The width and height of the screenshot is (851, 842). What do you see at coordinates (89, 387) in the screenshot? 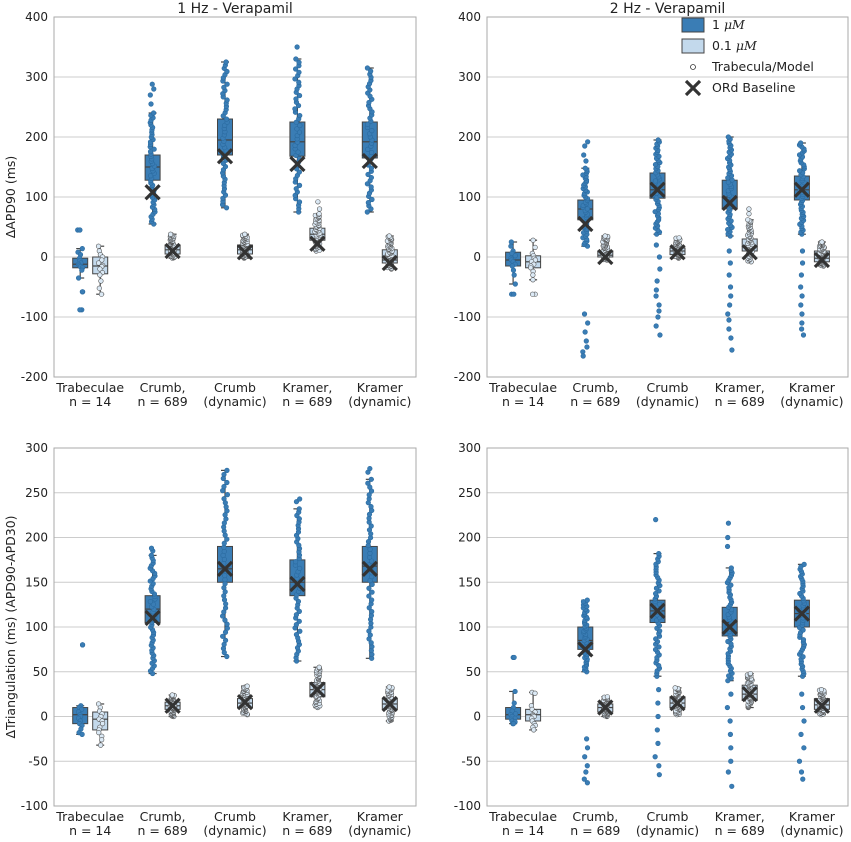
I see `category-label: Trabeculae` at bounding box center [89, 387].